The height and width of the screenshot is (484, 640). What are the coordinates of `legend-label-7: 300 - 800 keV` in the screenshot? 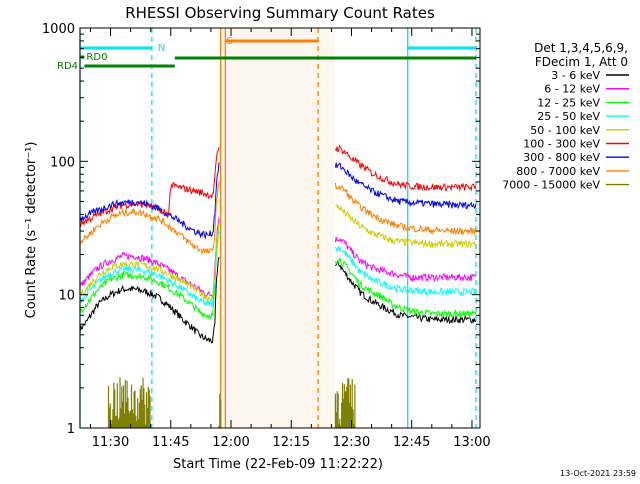 It's located at (561, 157).